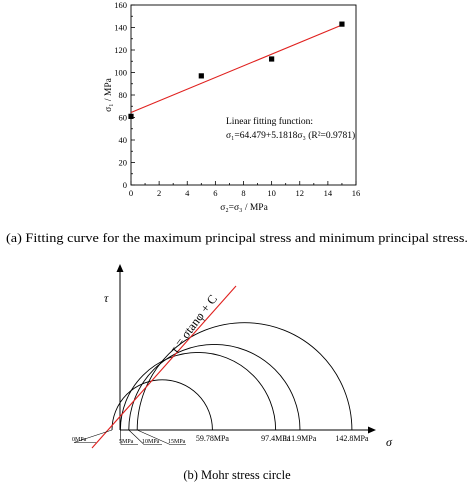  Describe the element at coordinates (389, 442) in the screenshot. I see `sigma-axis-label: σ` at that location.